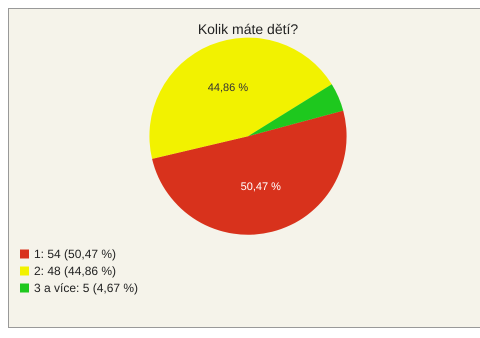 The height and width of the screenshot is (338, 480). What do you see at coordinates (228, 88) in the screenshot?
I see `data-label: 44,86 %` at bounding box center [228, 88].